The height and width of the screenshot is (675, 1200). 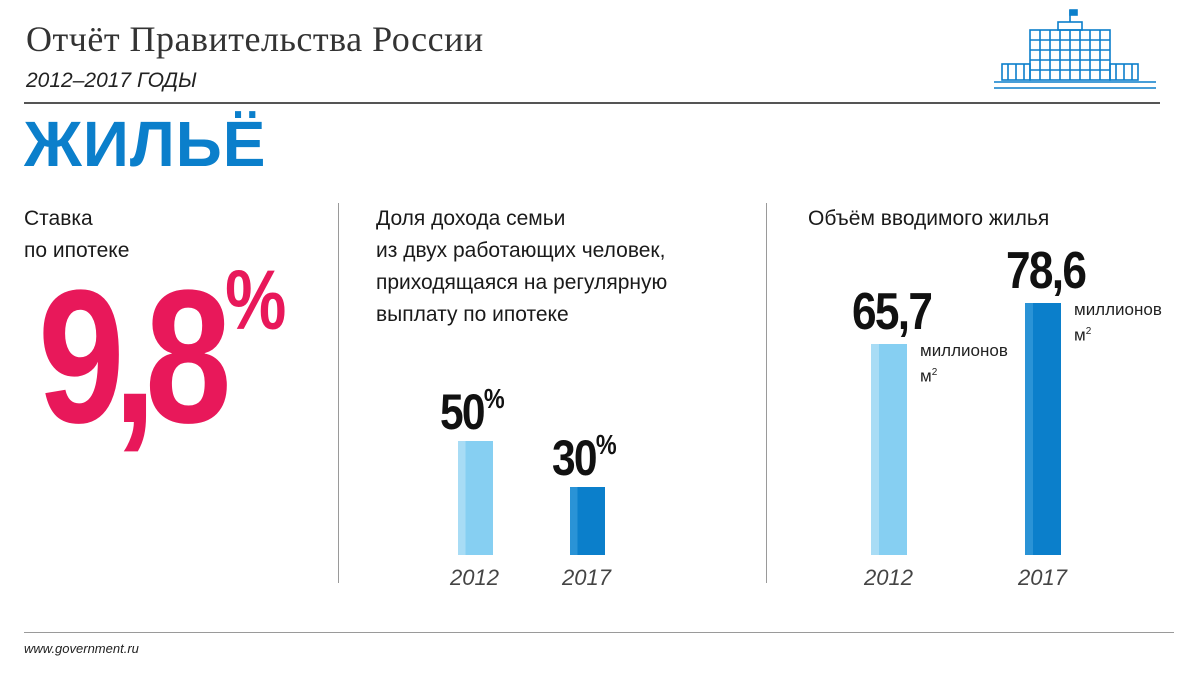 What do you see at coordinates (76, 235) in the screenshot?
I see `mortgage-label: Ставка по ипотеке` at bounding box center [76, 235].